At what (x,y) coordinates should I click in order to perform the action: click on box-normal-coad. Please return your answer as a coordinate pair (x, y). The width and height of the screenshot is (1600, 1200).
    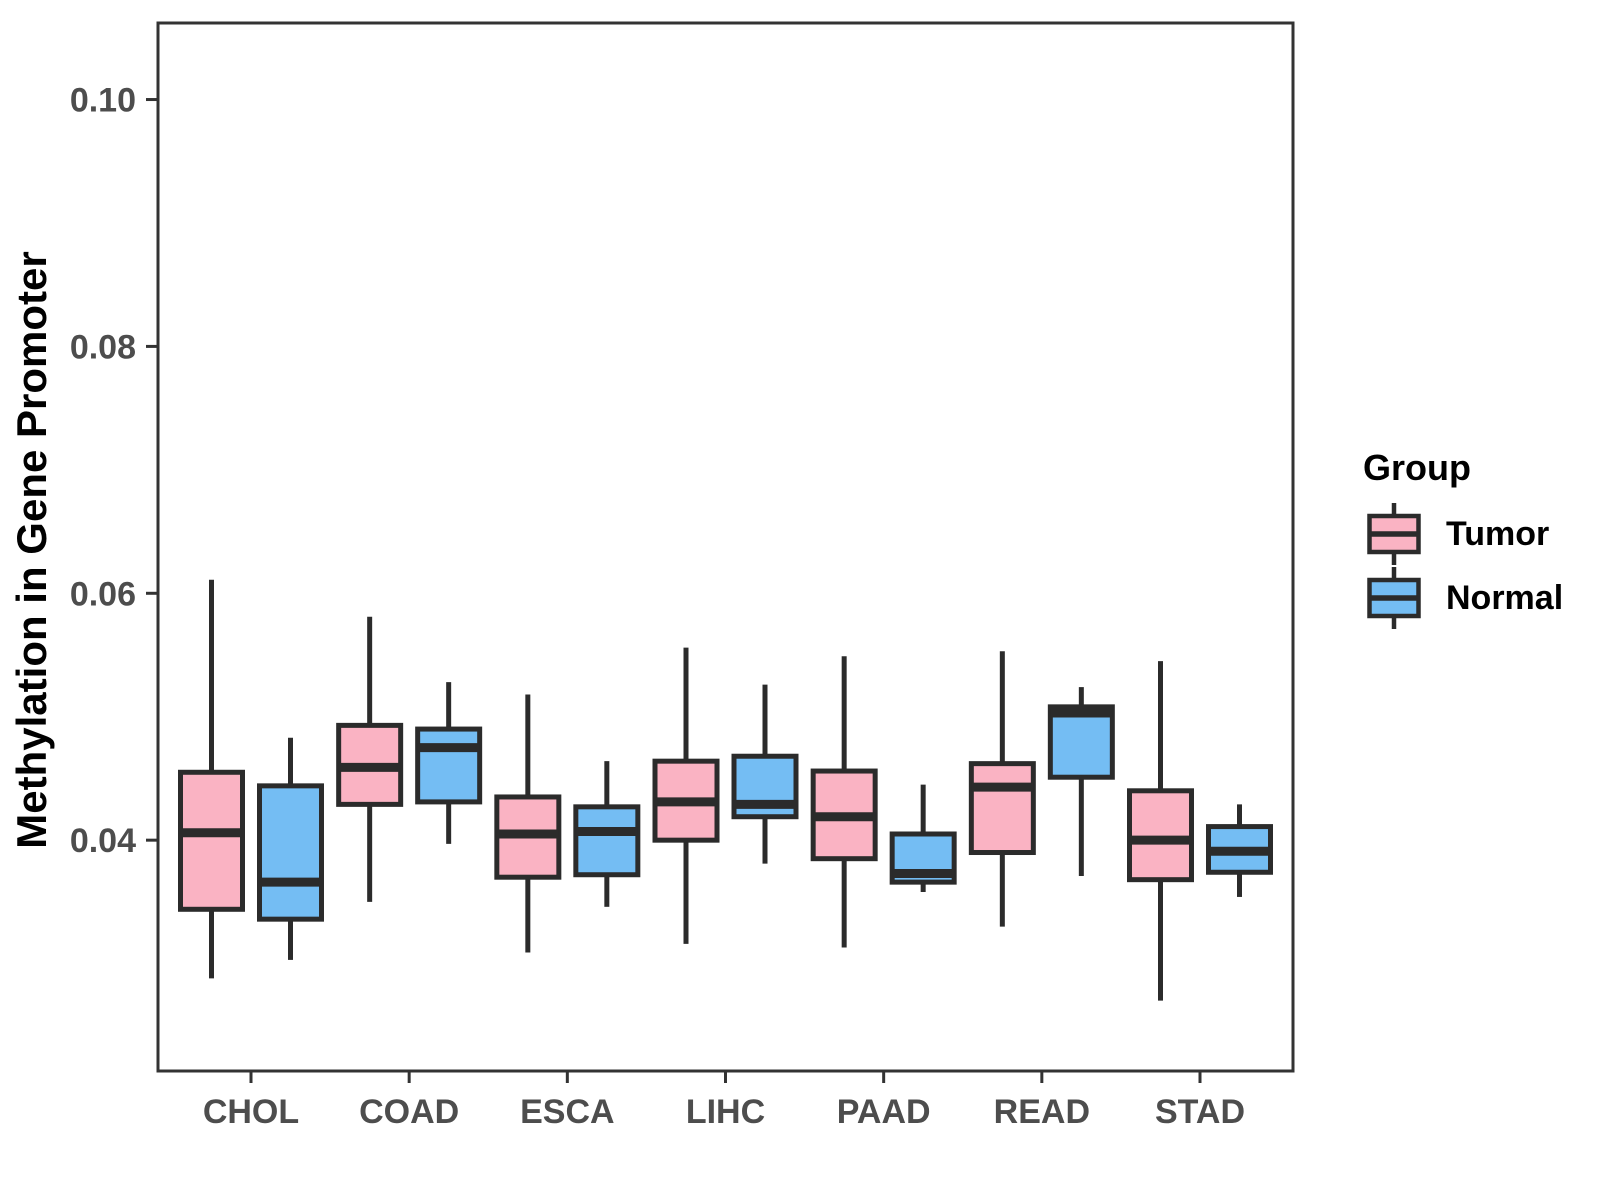
    Looking at the image, I should click on (449, 763).